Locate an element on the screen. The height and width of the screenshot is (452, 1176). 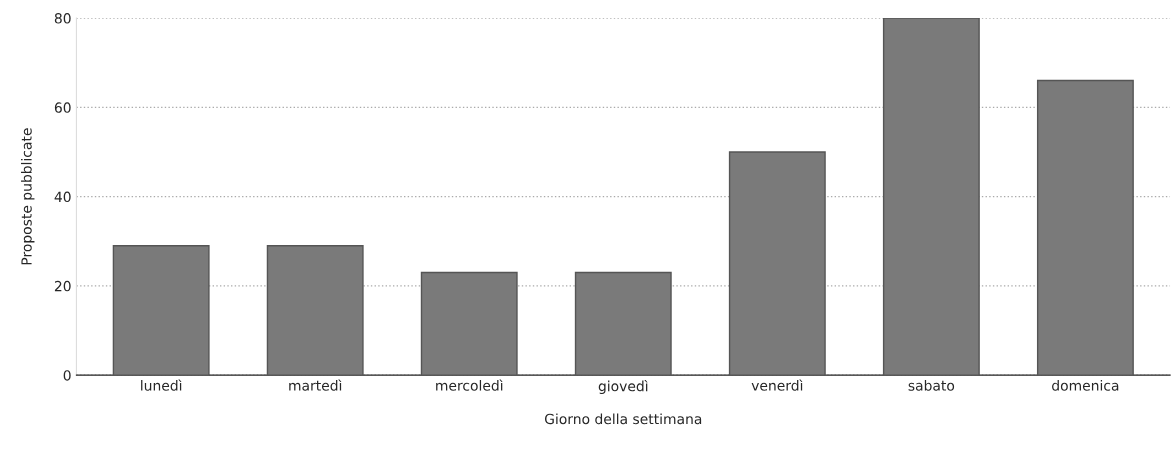
x-tick-label: venerdì is located at coordinates (777, 385).